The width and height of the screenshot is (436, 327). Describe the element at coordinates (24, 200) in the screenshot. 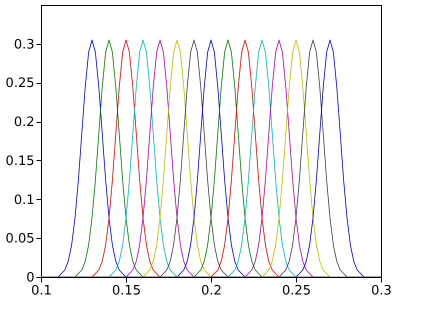

I see `y-tick-label: 0.1` at that location.